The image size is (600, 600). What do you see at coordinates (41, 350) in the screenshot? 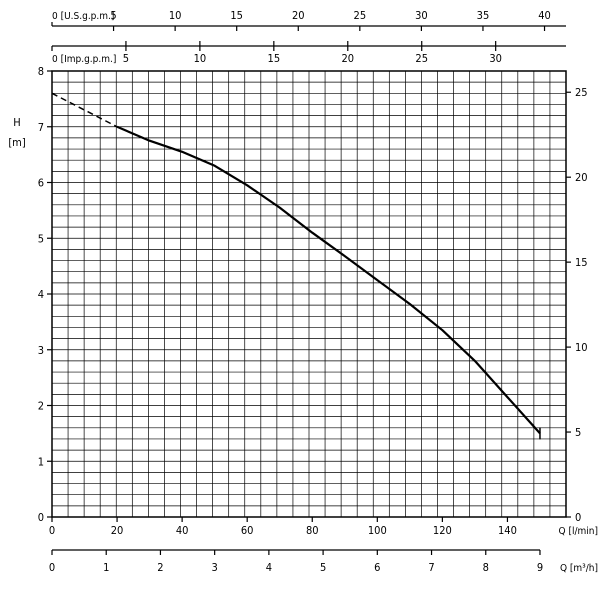
I see `y-left-tick-label: 3` at bounding box center [41, 350].